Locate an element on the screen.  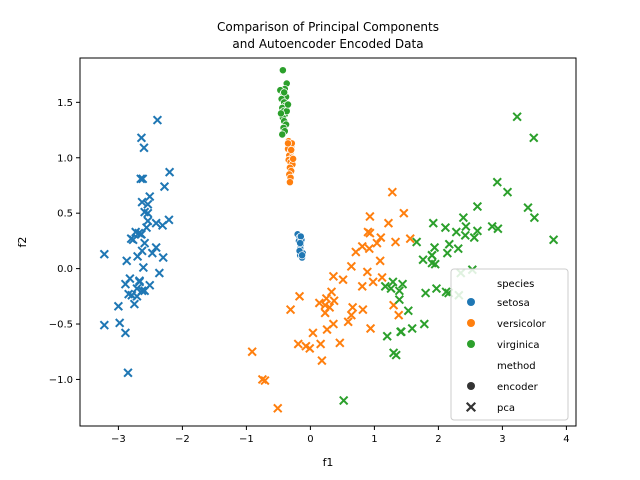
x-tick-label: 2 is located at coordinates (438, 439).